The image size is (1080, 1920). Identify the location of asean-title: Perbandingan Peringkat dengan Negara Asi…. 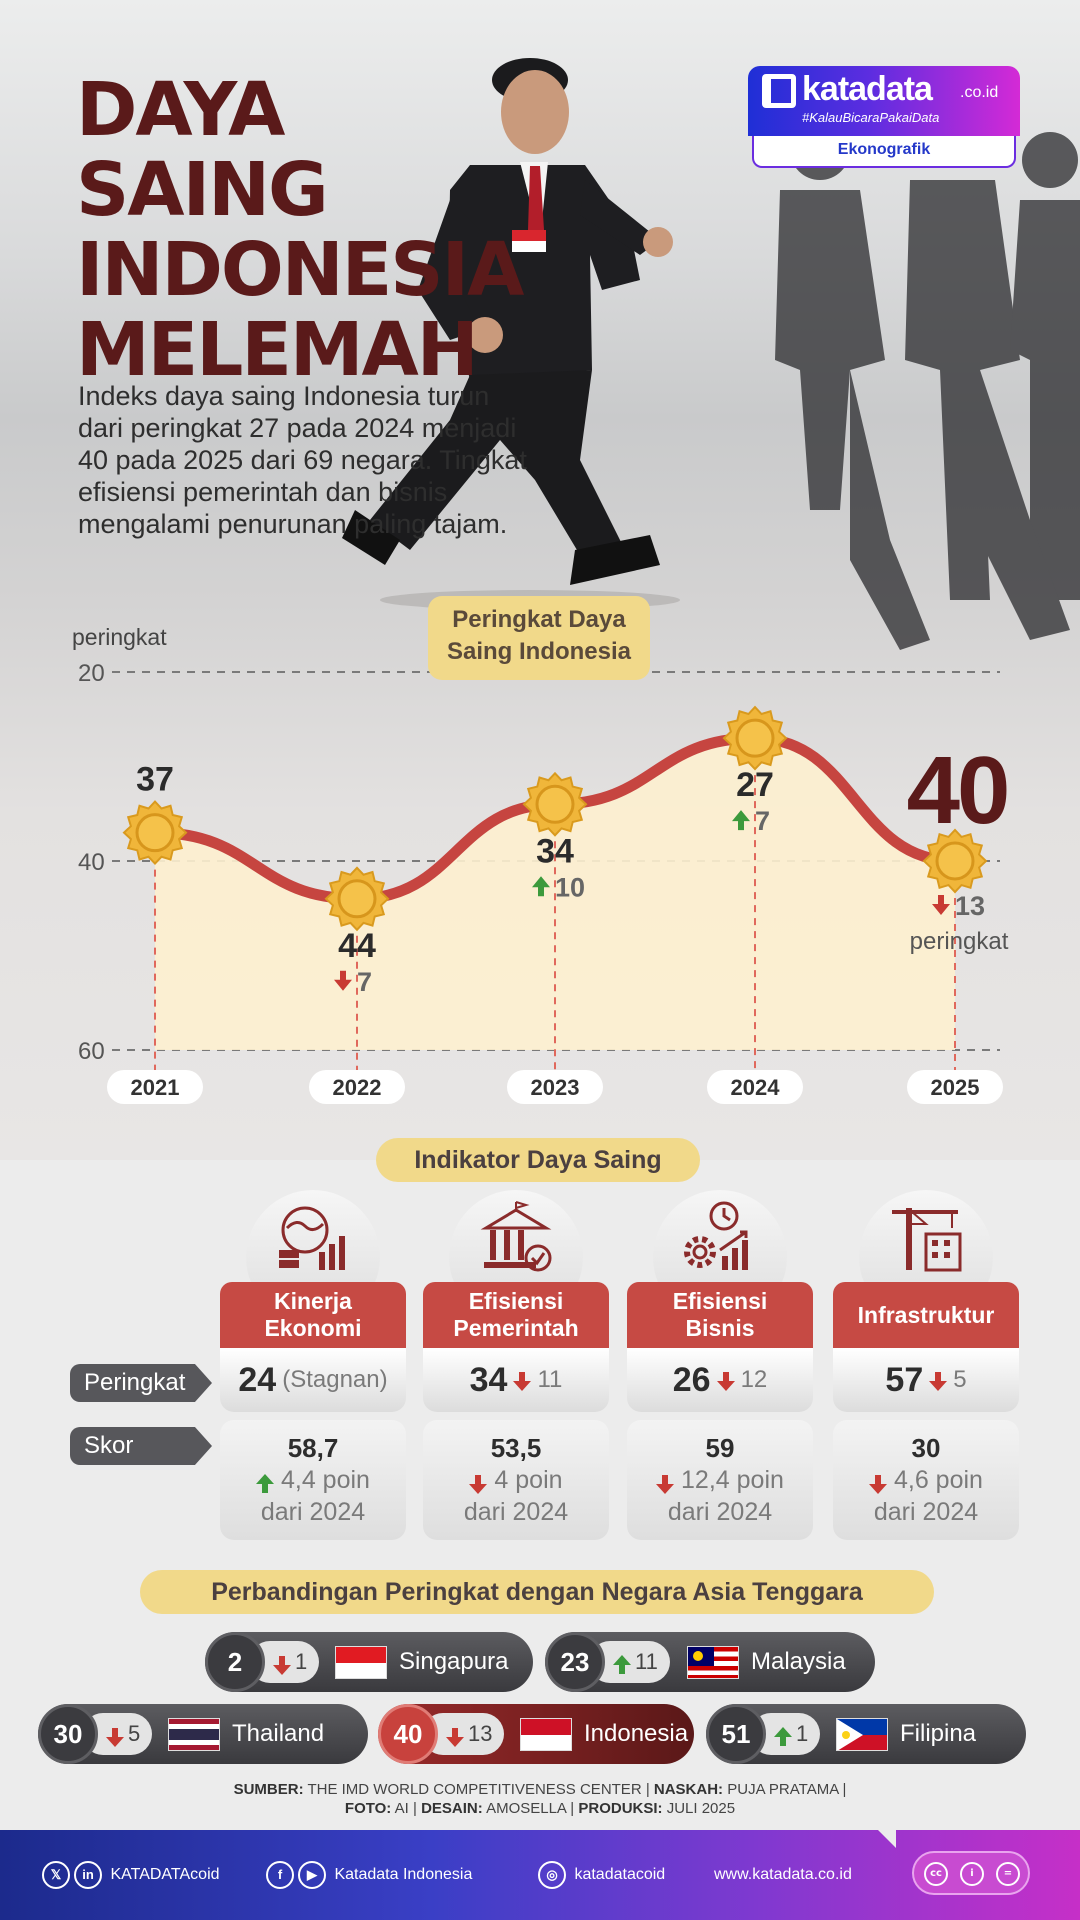
(537, 1592).